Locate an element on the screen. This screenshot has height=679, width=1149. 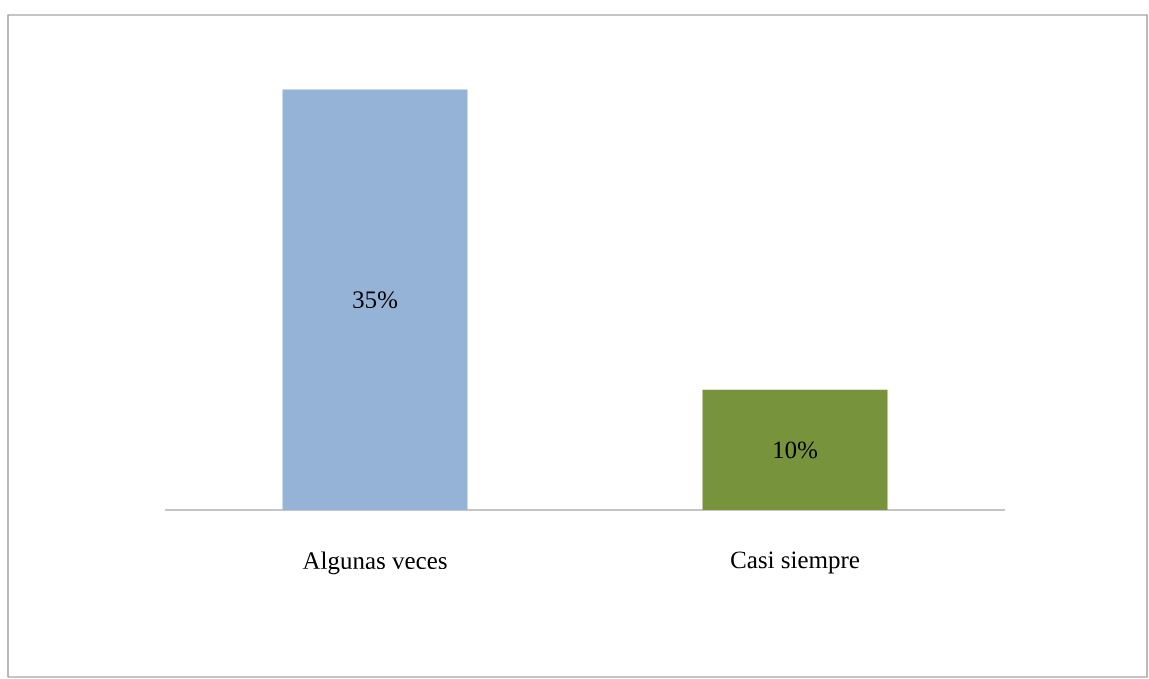
data-label: 10% is located at coordinates (796, 450).